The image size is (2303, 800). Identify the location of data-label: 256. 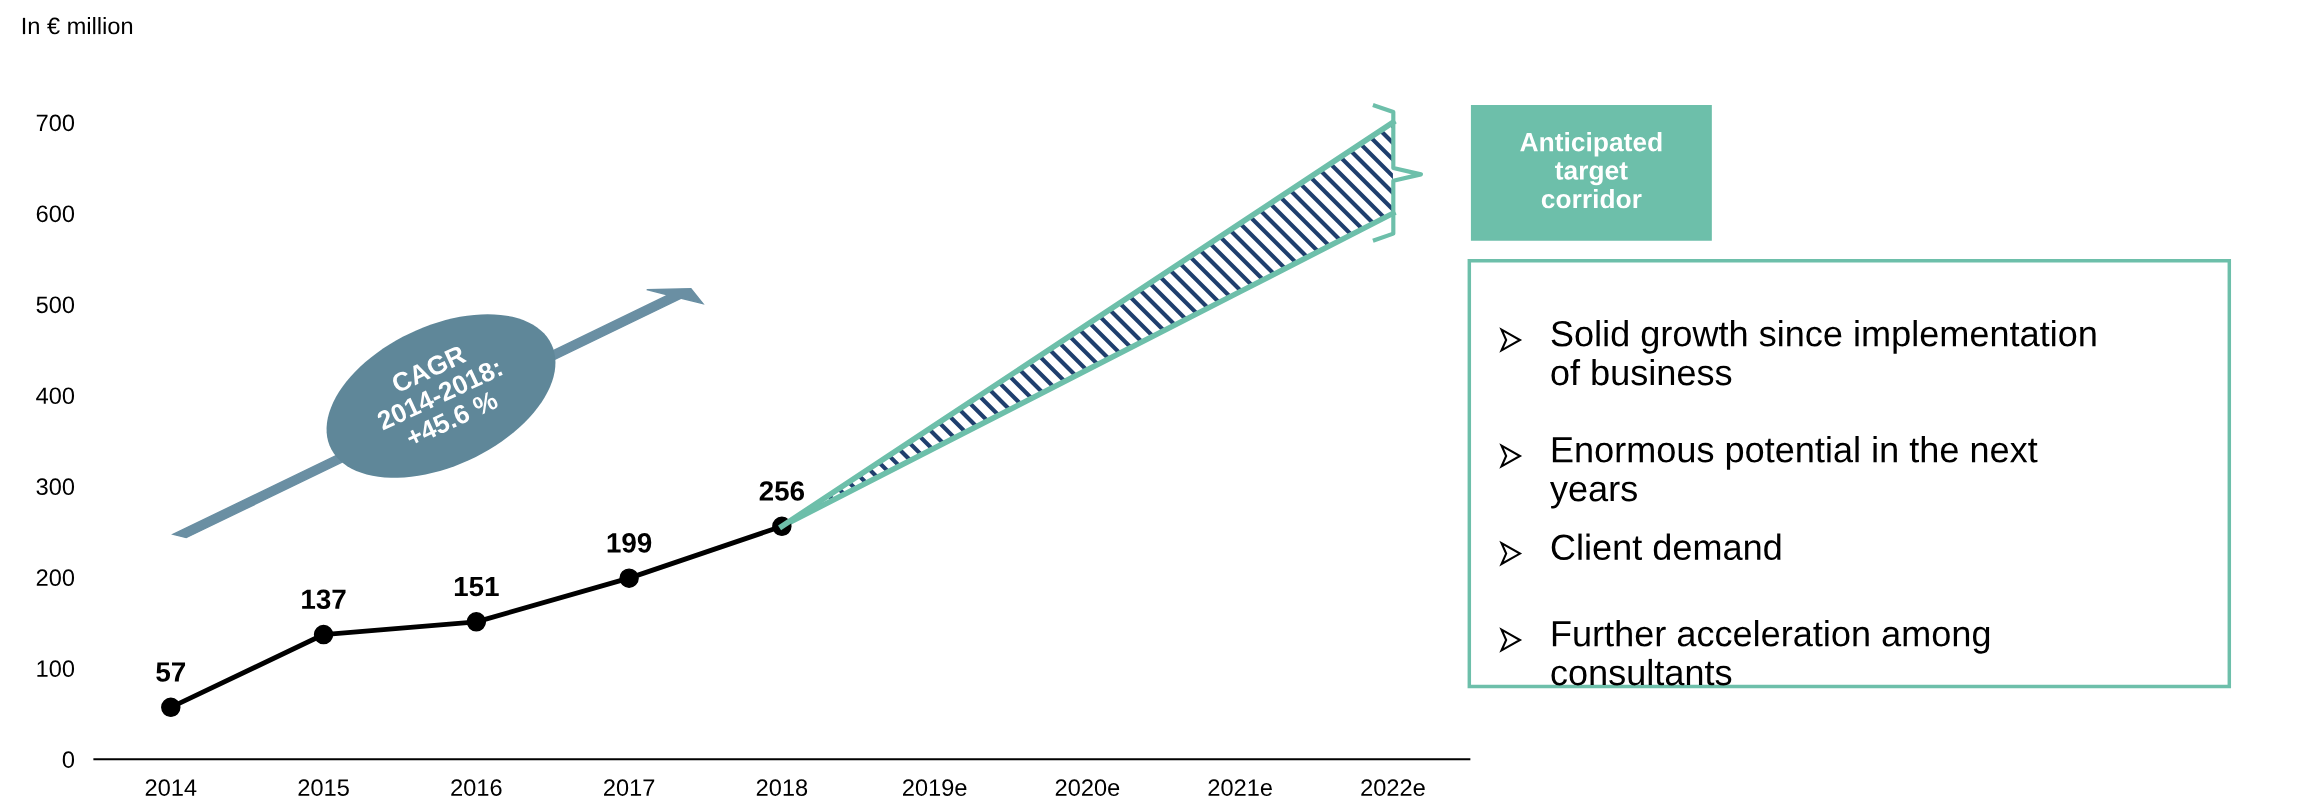
(782, 491).